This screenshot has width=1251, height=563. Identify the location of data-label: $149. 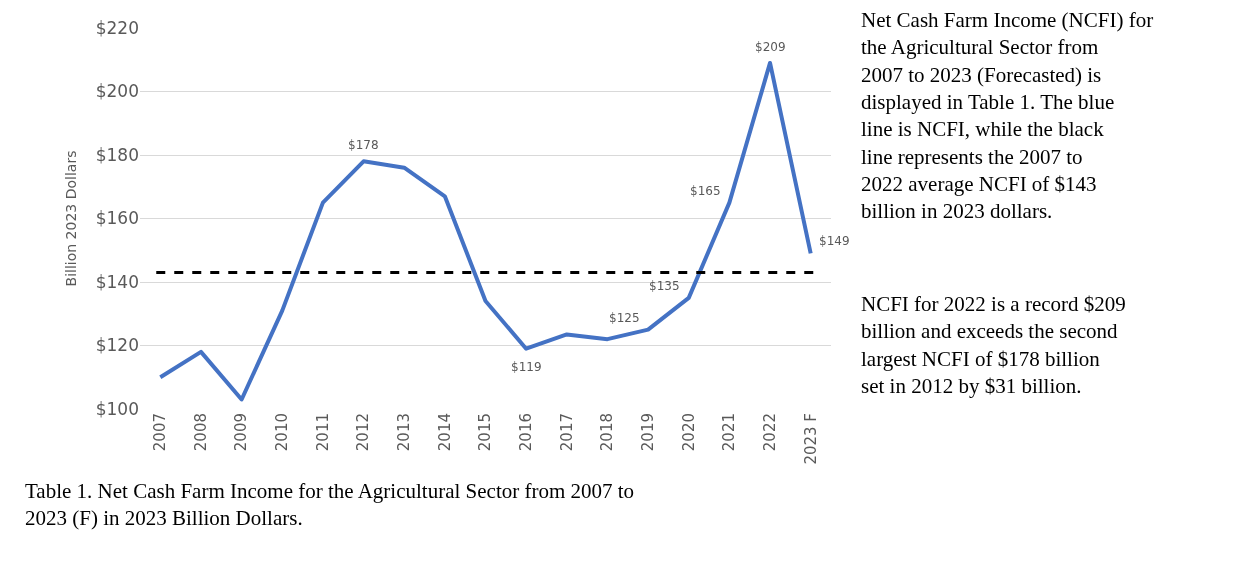
(834, 241).